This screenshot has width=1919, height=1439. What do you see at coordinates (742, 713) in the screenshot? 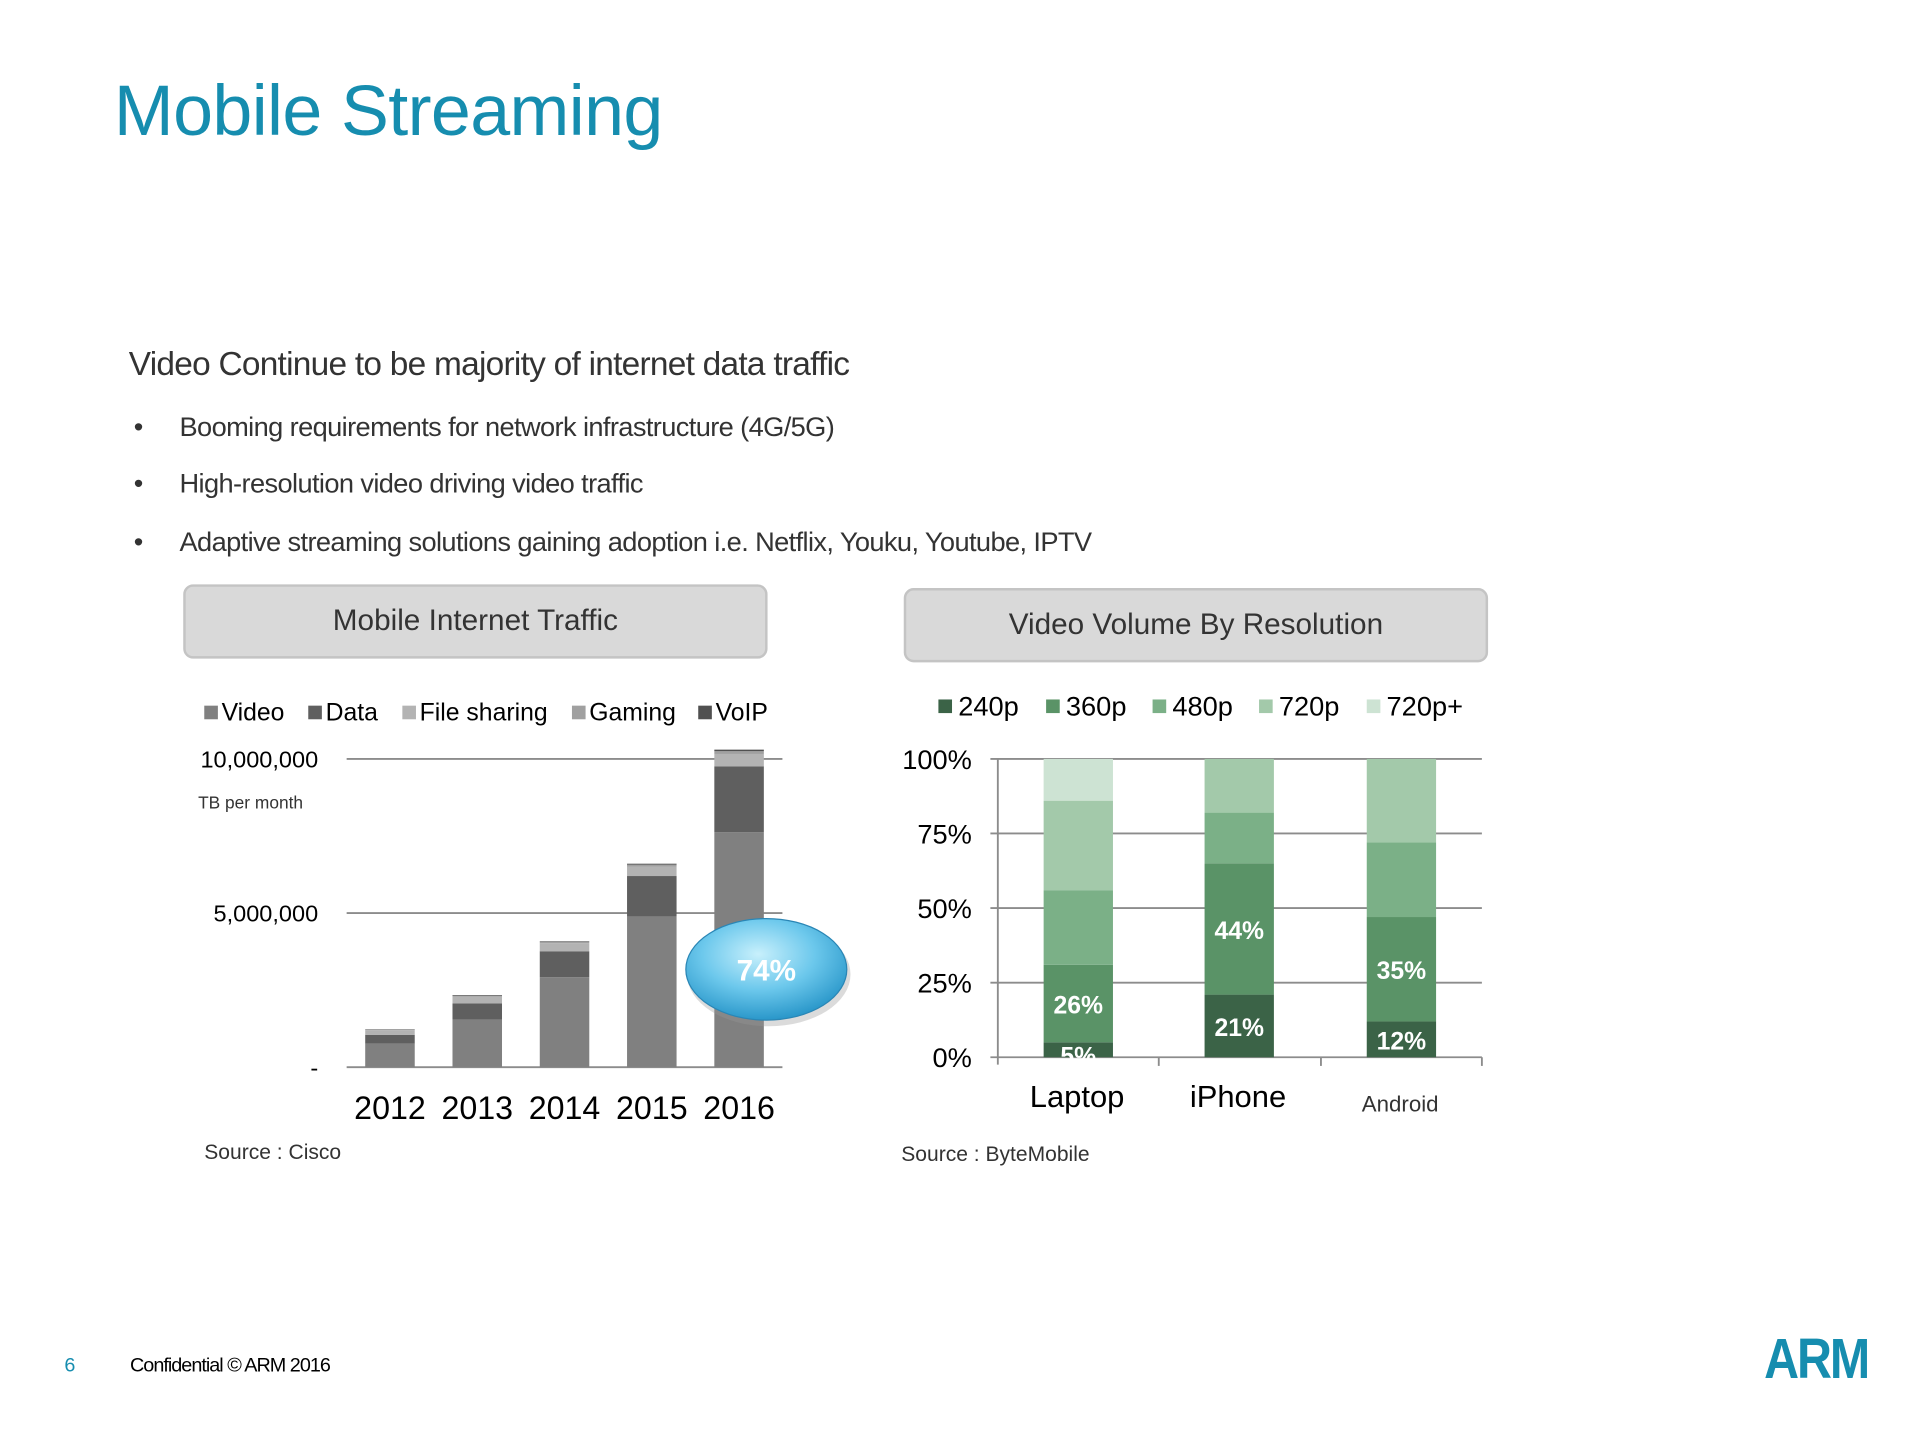
I see `legend-label: VoIP` at bounding box center [742, 713].